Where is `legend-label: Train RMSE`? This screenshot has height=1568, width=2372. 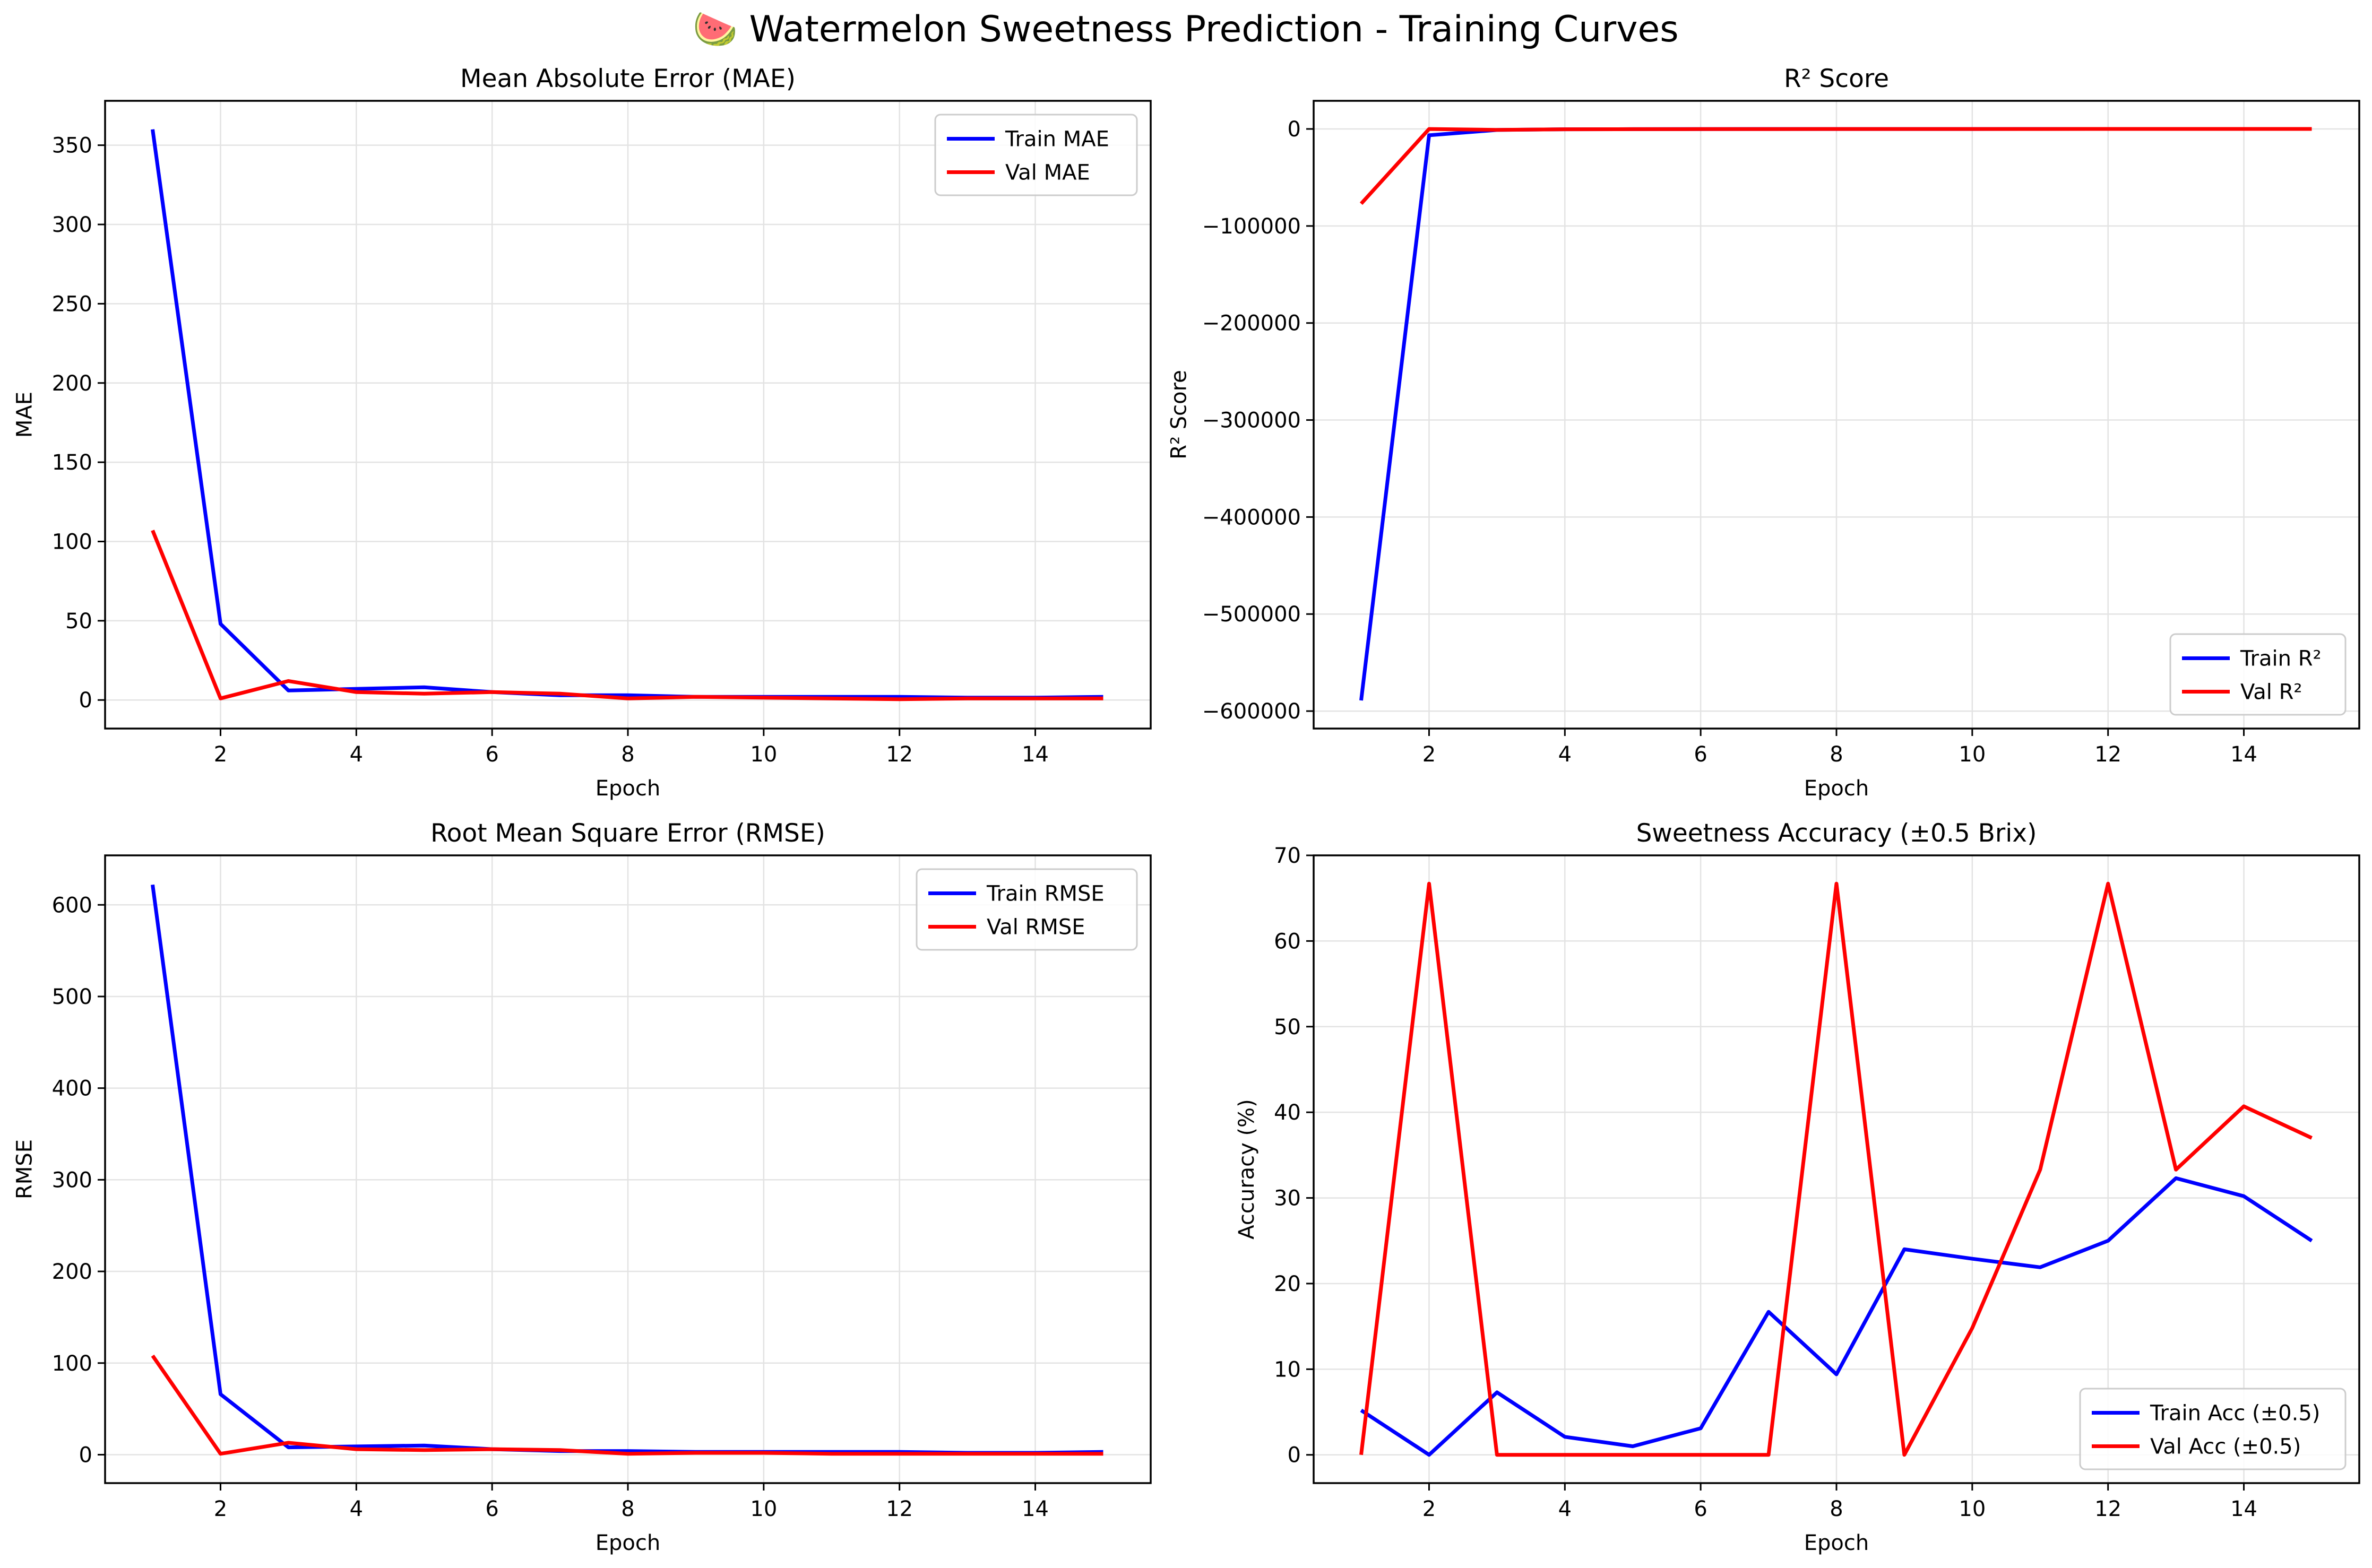 legend-label: Train RMSE is located at coordinates (1045, 894).